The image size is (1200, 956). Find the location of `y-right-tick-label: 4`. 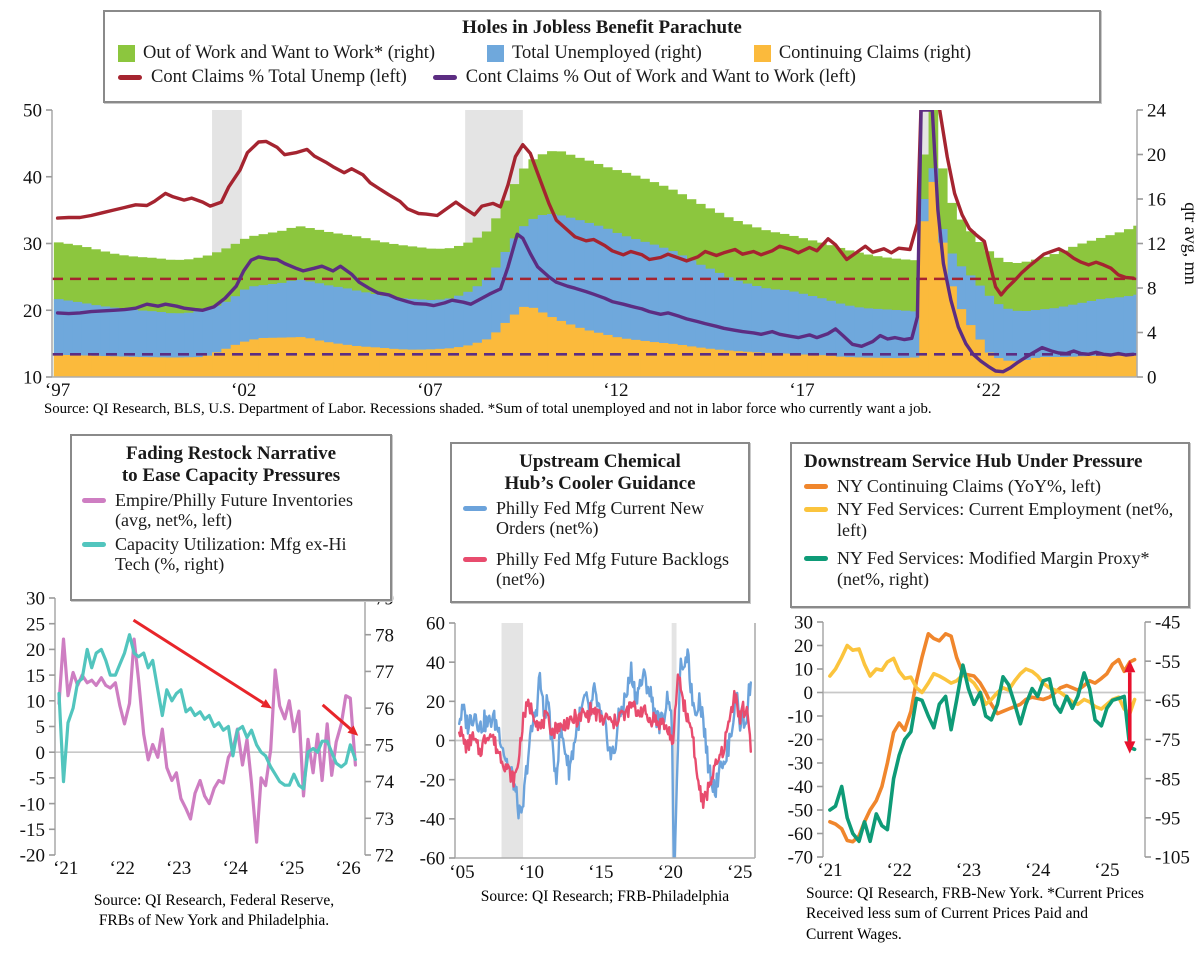

y-right-tick-label: 4 is located at coordinates (1152, 333).